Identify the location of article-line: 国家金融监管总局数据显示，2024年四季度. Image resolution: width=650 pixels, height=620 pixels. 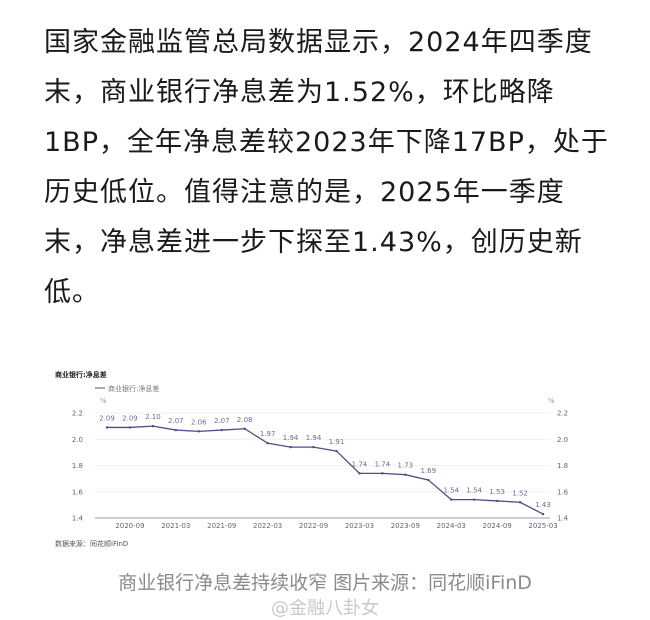
(318, 42).